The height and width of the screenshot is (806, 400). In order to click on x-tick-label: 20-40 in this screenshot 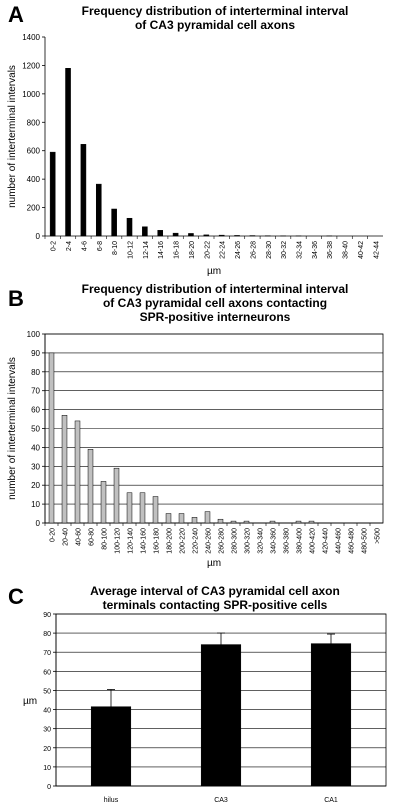, I will do `click(66, 537)`.